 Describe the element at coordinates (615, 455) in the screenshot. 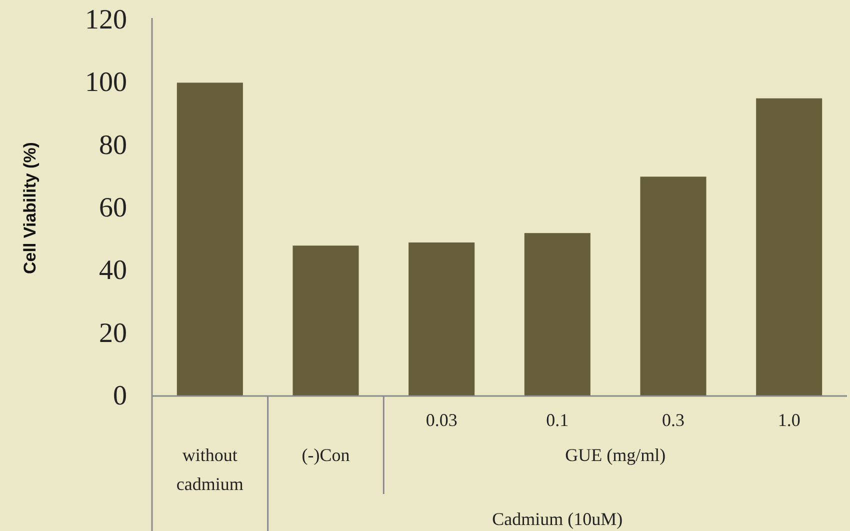

I see `text: GUE (mg/ml)` at that location.